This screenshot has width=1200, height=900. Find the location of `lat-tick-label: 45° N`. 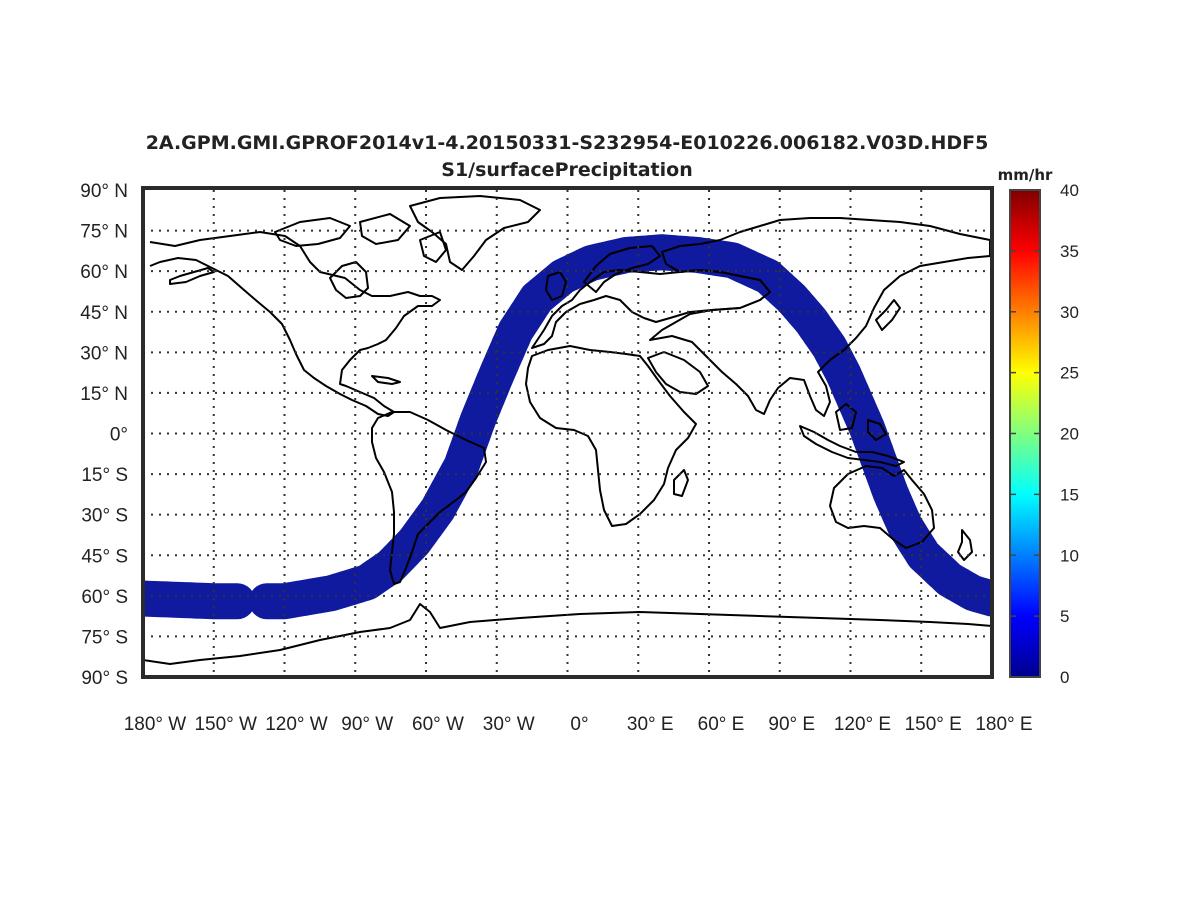

lat-tick-label: 45° N is located at coordinates (104, 313).